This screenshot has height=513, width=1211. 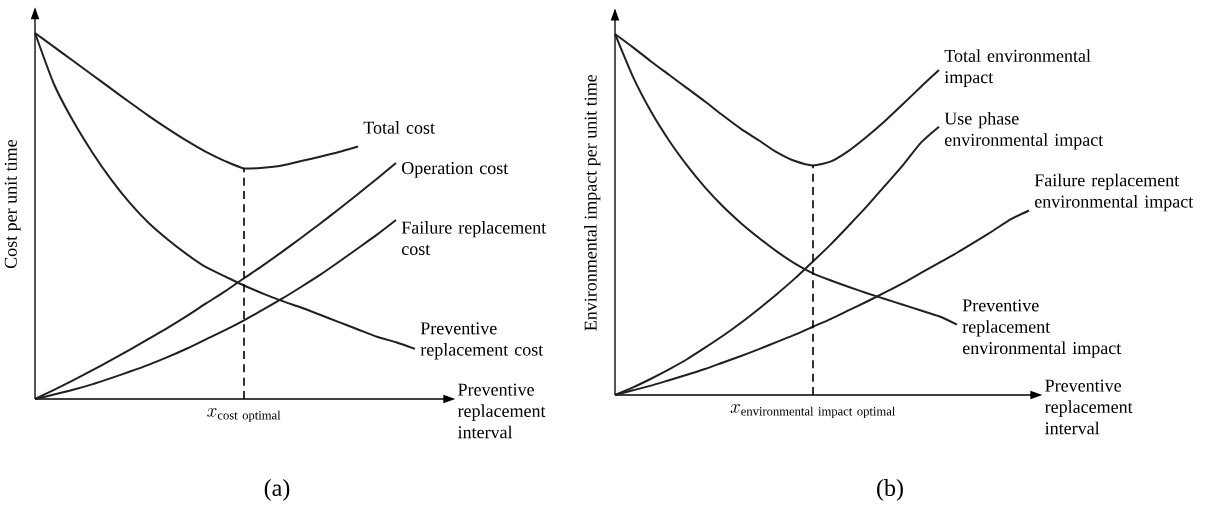 What do you see at coordinates (244, 415) in the screenshot?
I see `text: $x_{\mathrm{cost\ optimal}}$` at bounding box center [244, 415].